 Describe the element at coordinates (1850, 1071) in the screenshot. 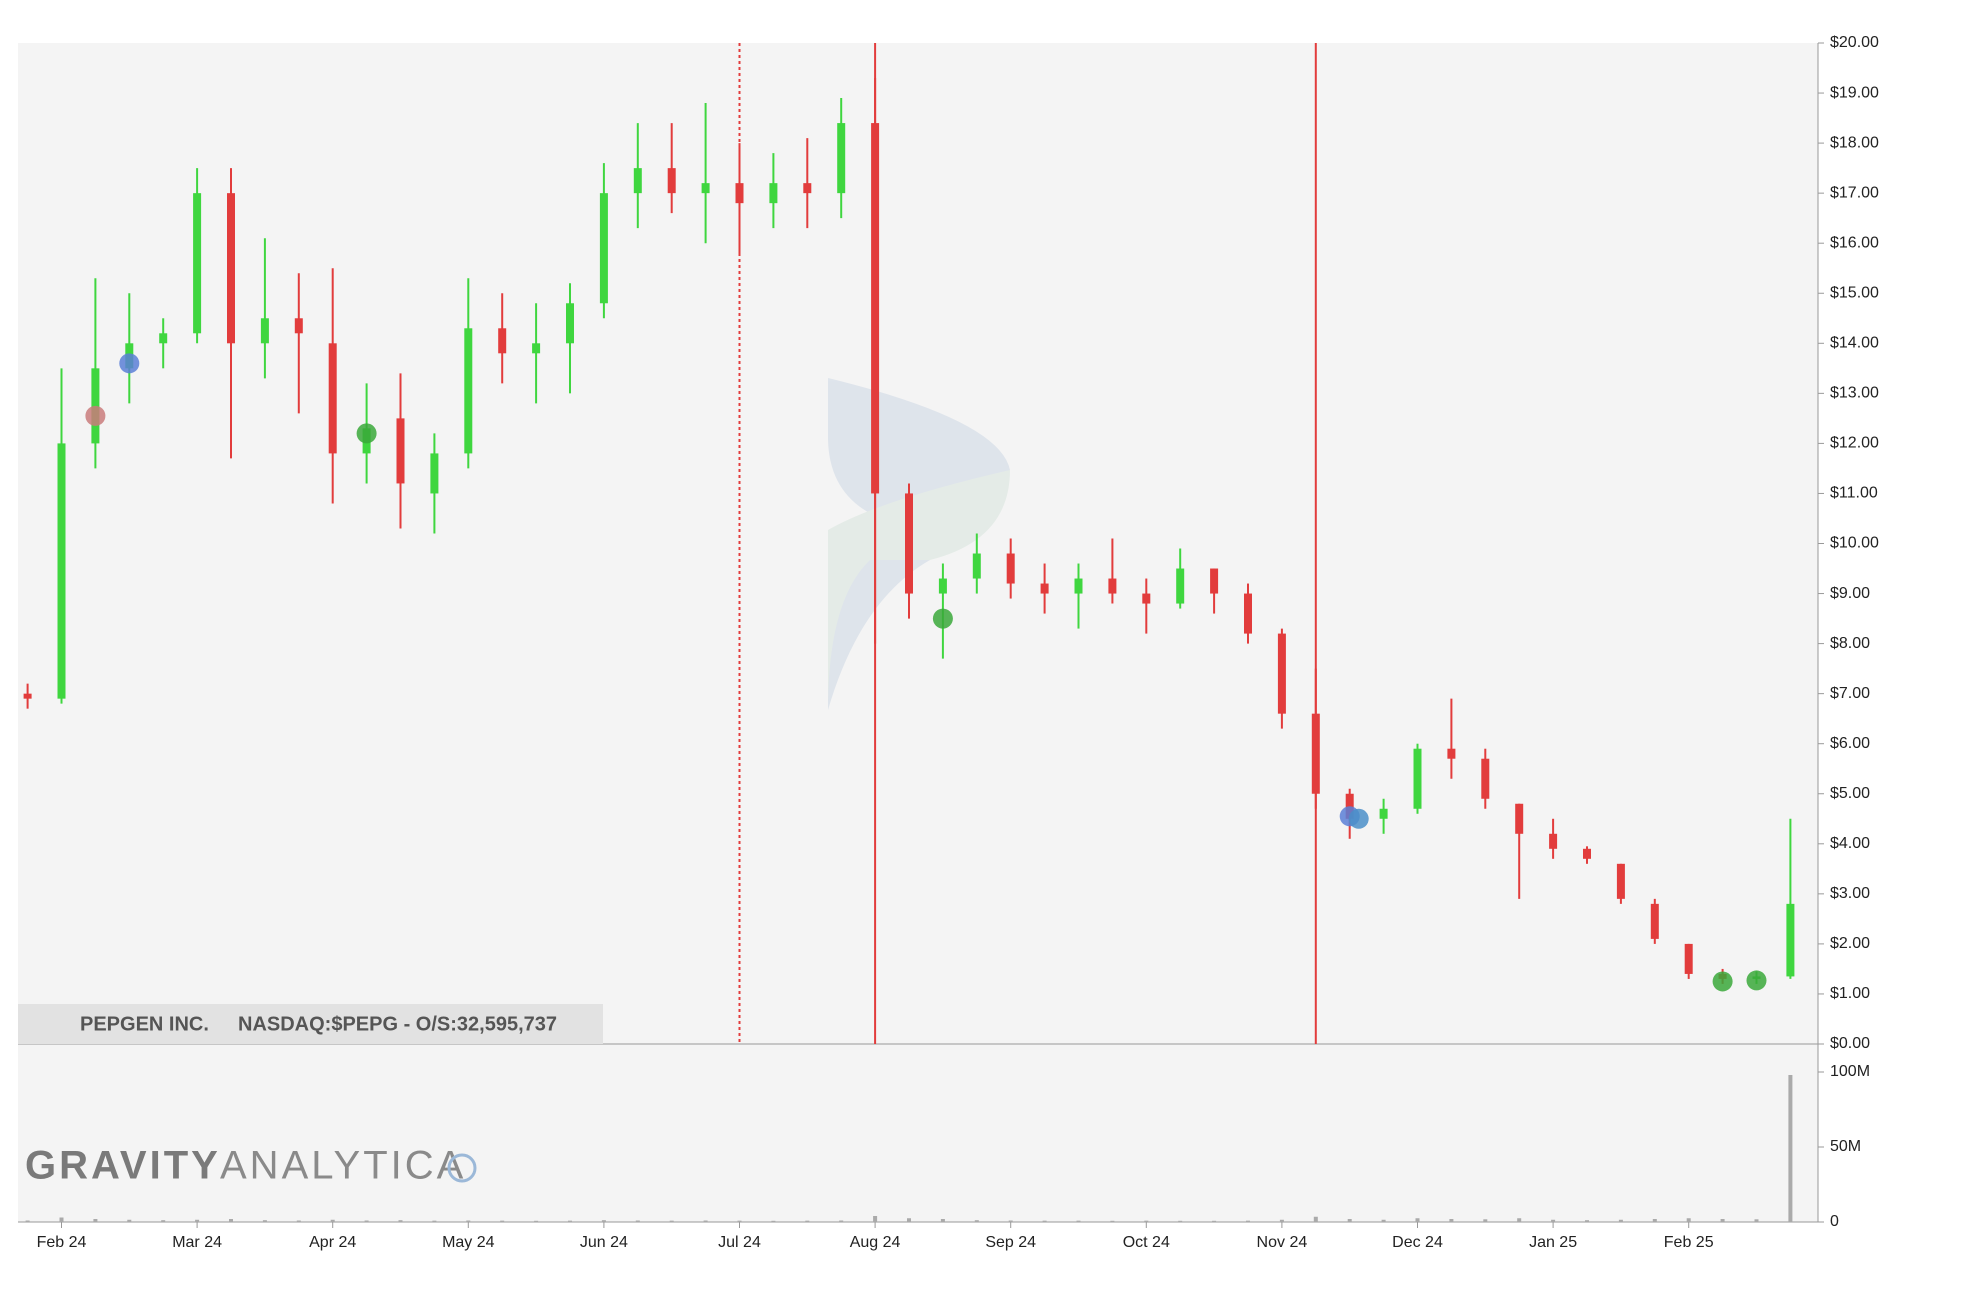

I see `y2-tick-label: 100M` at that location.